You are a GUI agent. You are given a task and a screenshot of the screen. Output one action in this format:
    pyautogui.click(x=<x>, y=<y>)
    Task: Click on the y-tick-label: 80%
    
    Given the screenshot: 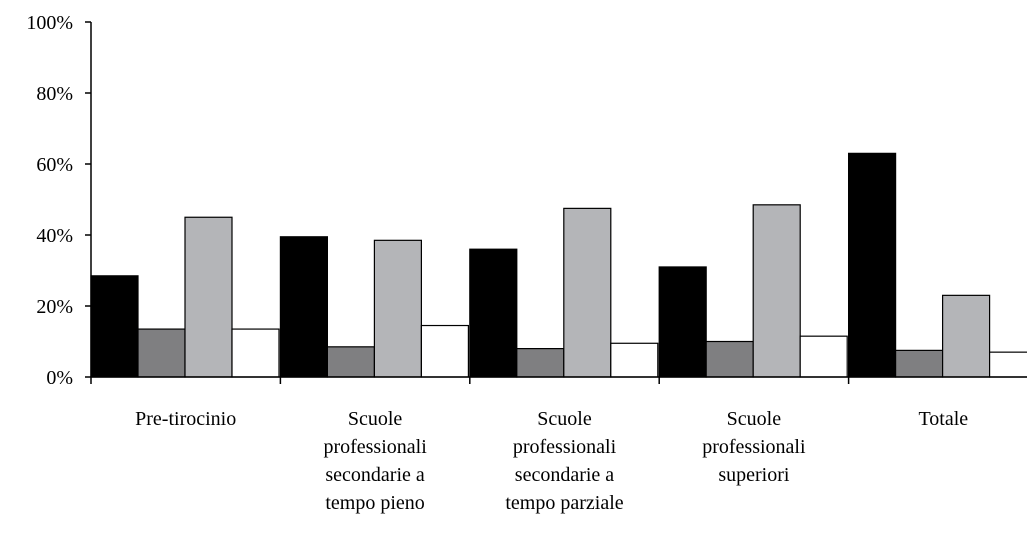 What is the action you would take?
    pyautogui.click(x=54, y=94)
    